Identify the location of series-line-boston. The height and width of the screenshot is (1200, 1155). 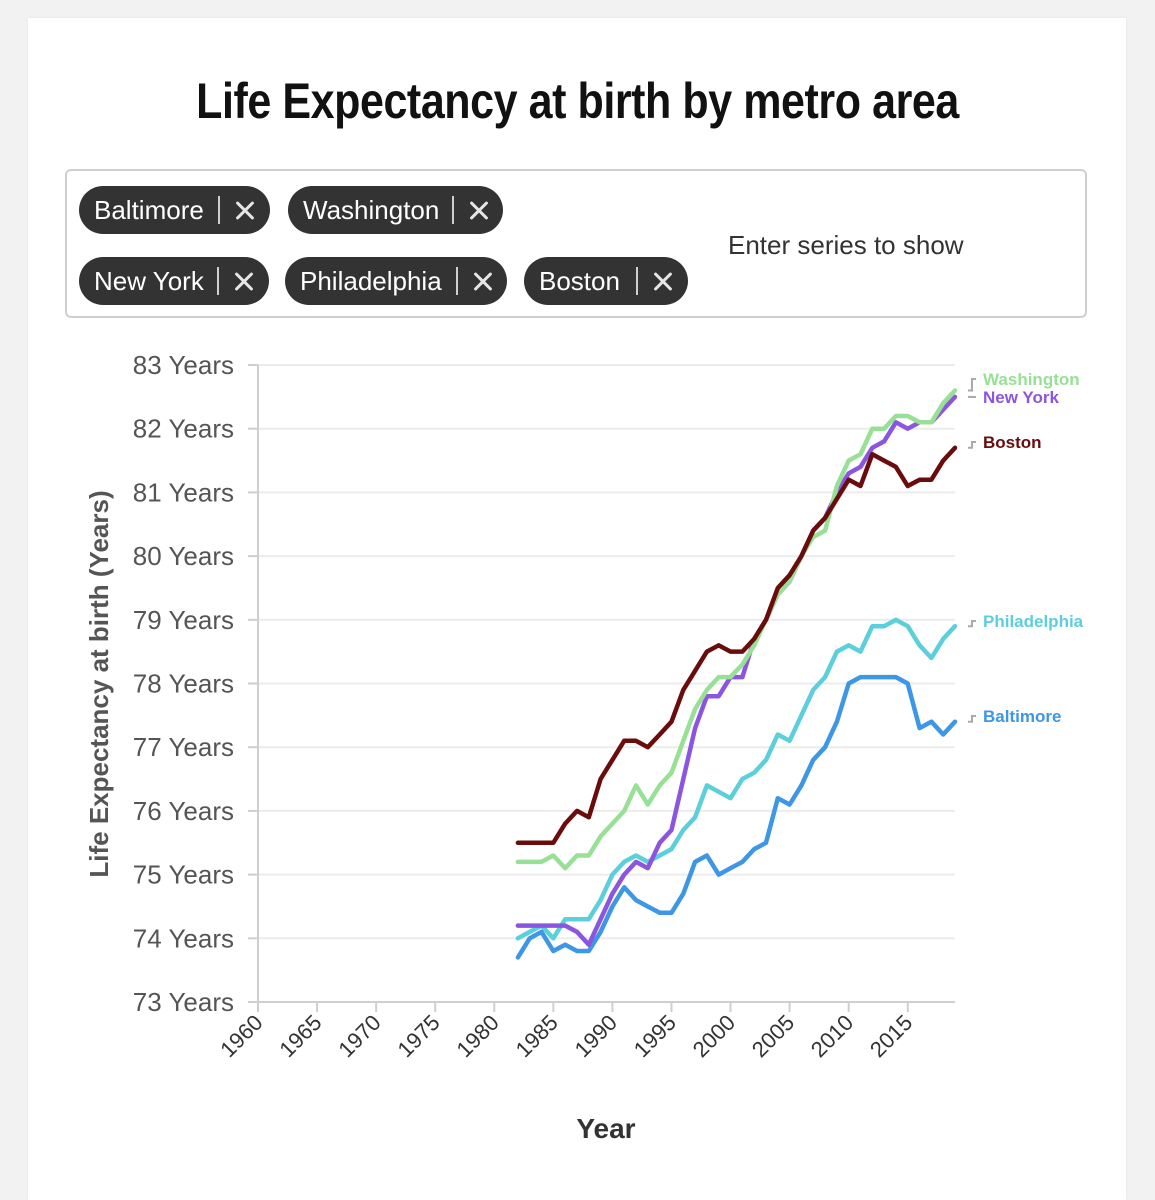
(736, 645).